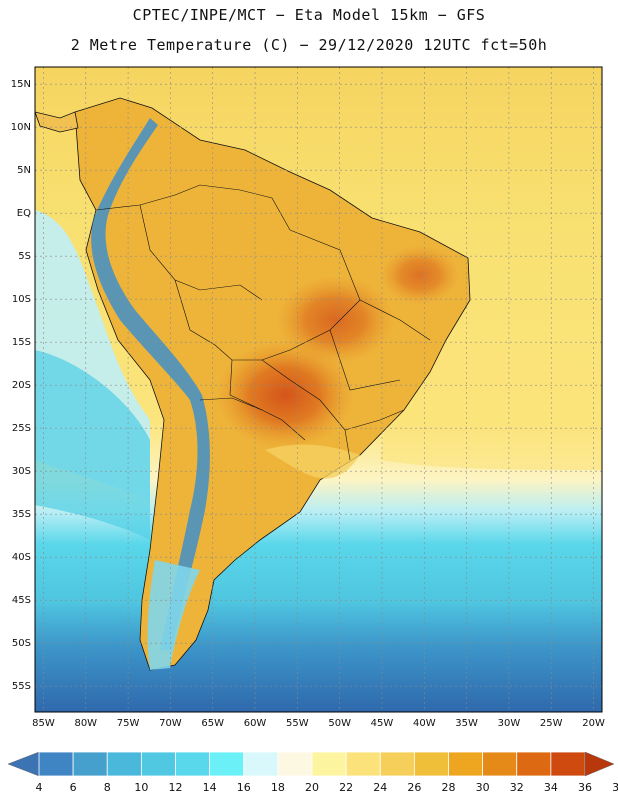 The image size is (618, 800). What do you see at coordinates (107, 787) in the screenshot?
I see `colorbar-label: 8` at bounding box center [107, 787].